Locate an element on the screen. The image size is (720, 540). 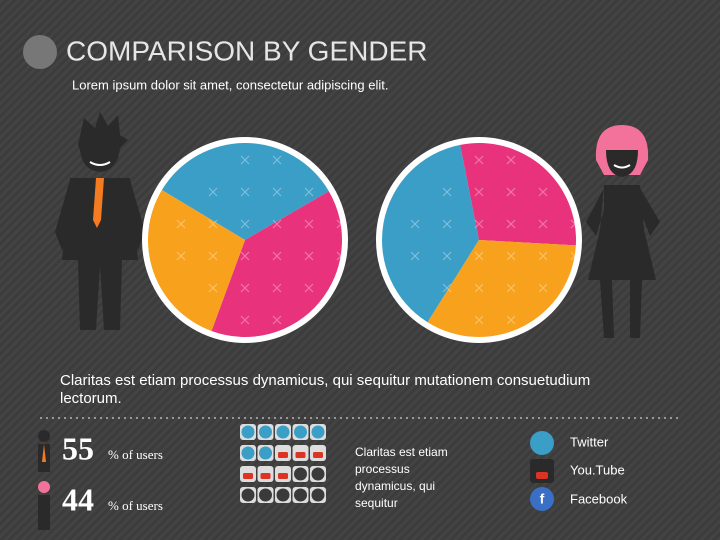
twitter-icon is located at coordinates (542, 443).